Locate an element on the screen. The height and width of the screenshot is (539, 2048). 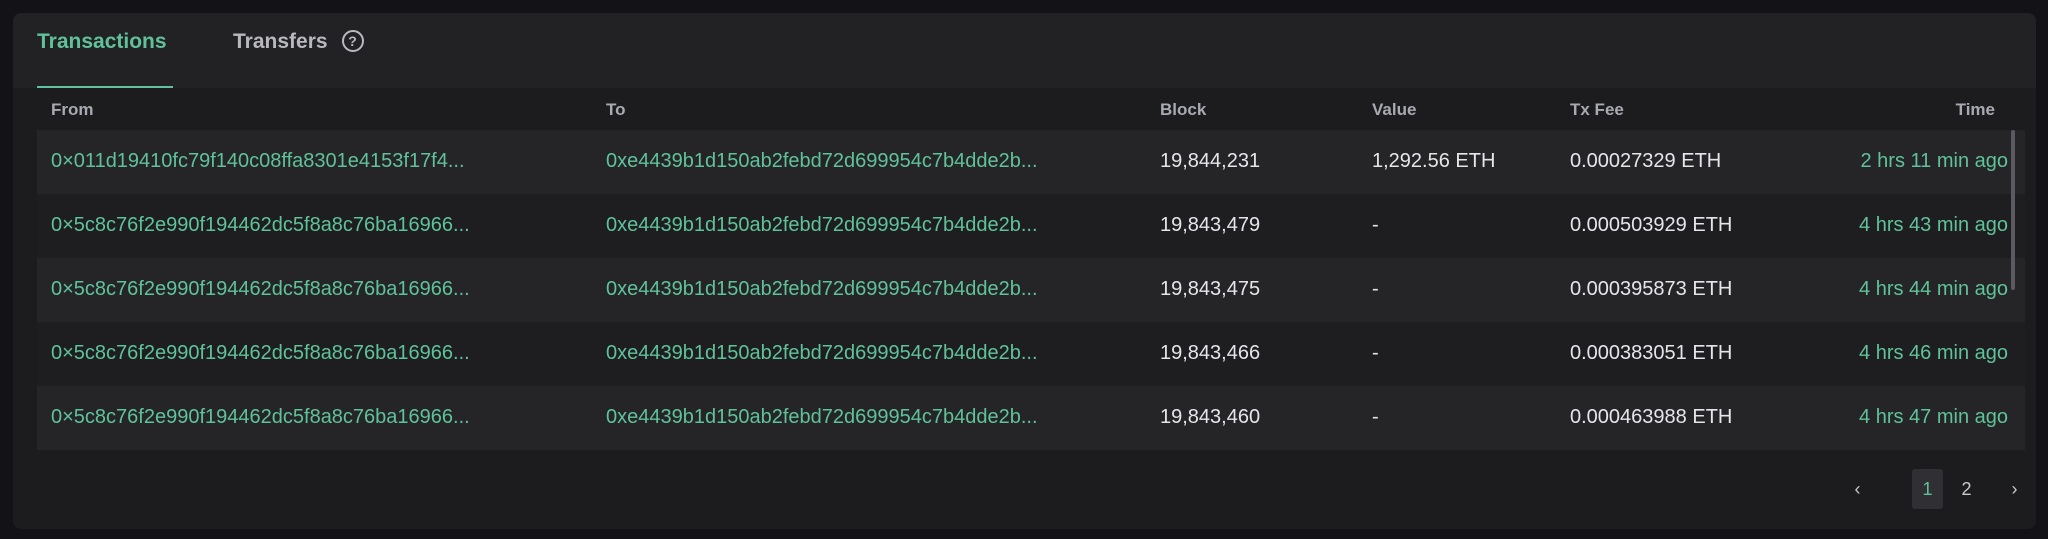
fee-amount: 0.000395873 is located at coordinates (1628, 289).